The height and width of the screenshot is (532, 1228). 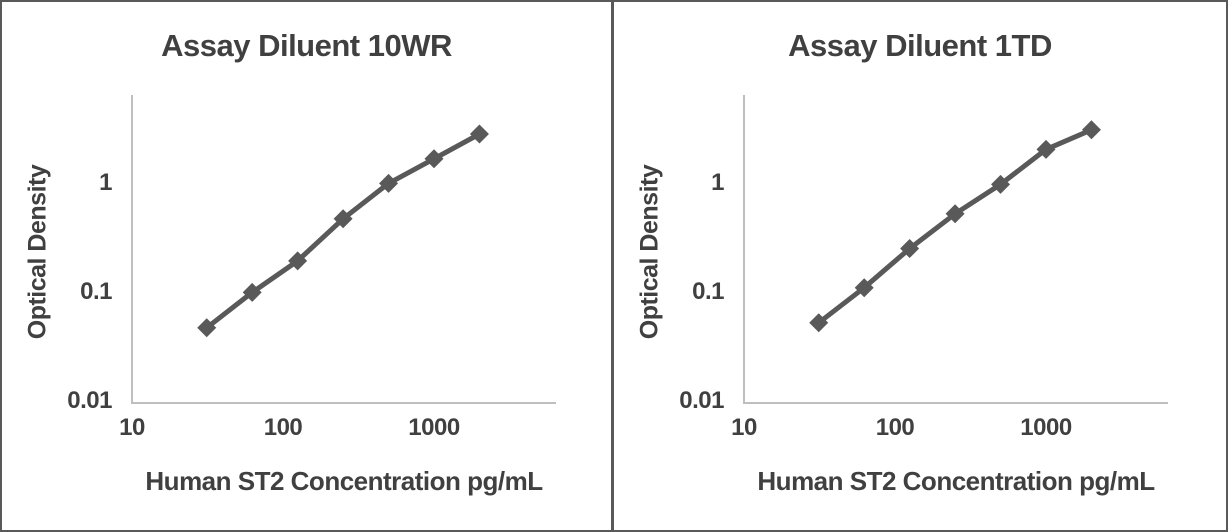 What do you see at coordinates (306, 45) in the screenshot?
I see `chart-title: Assay Diluent 10WR` at bounding box center [306, 45].